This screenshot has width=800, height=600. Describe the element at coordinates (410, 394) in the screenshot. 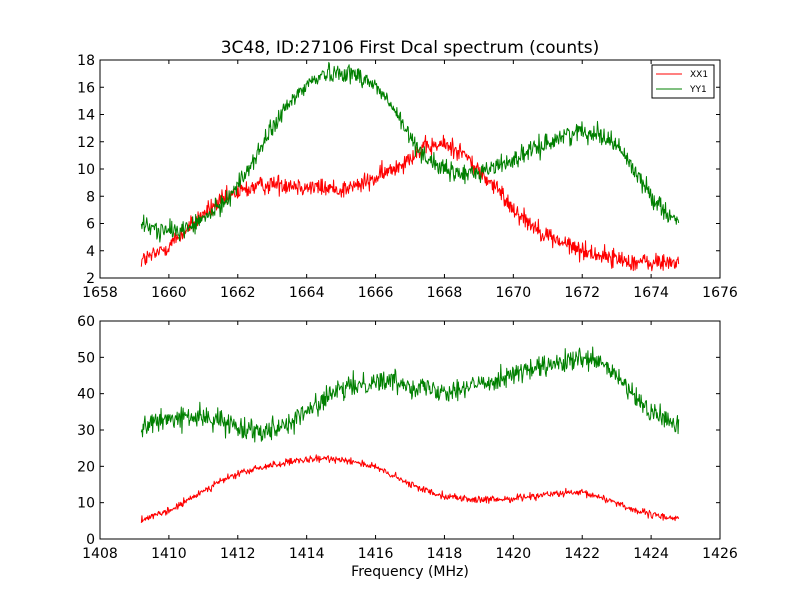

I see `panel-1-series-1-line` at that location.